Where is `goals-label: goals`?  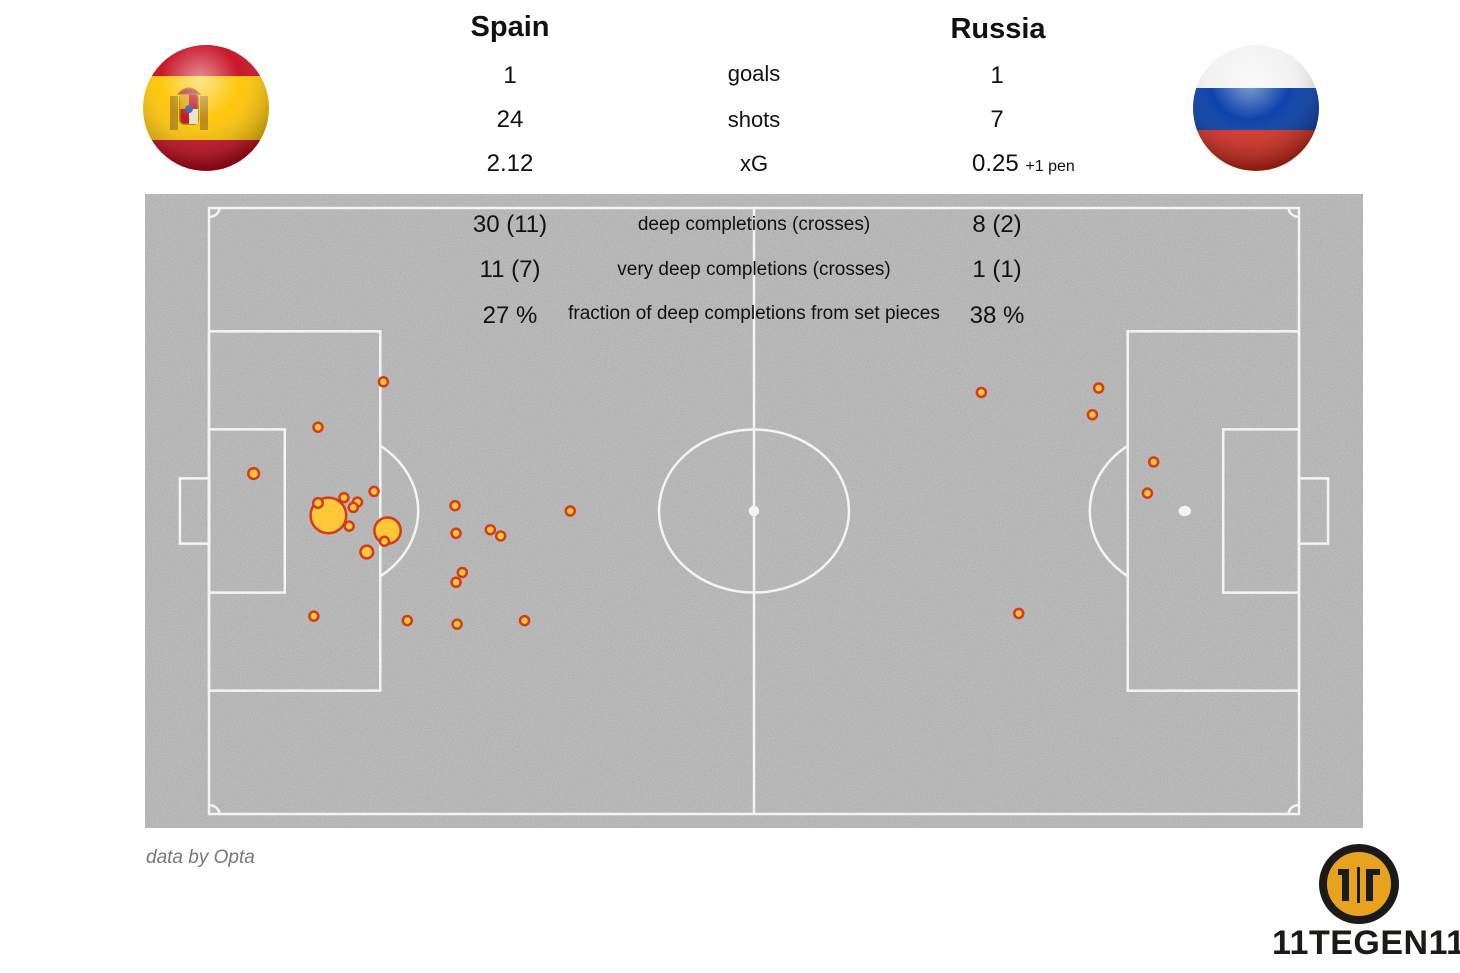 goals-label: goals is located at coordinates (754, 73).